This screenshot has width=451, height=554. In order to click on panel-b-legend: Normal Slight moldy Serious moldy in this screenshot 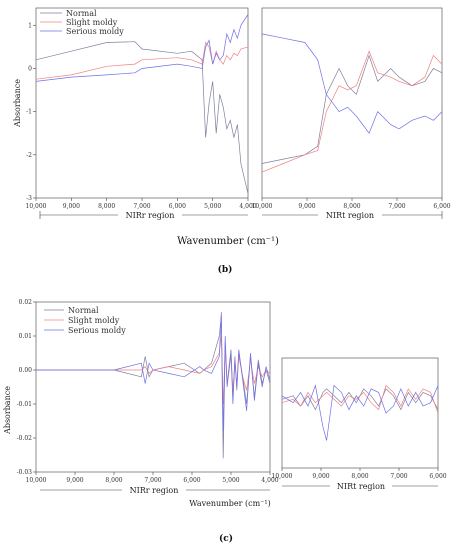, I will do `click(82, 22)`.